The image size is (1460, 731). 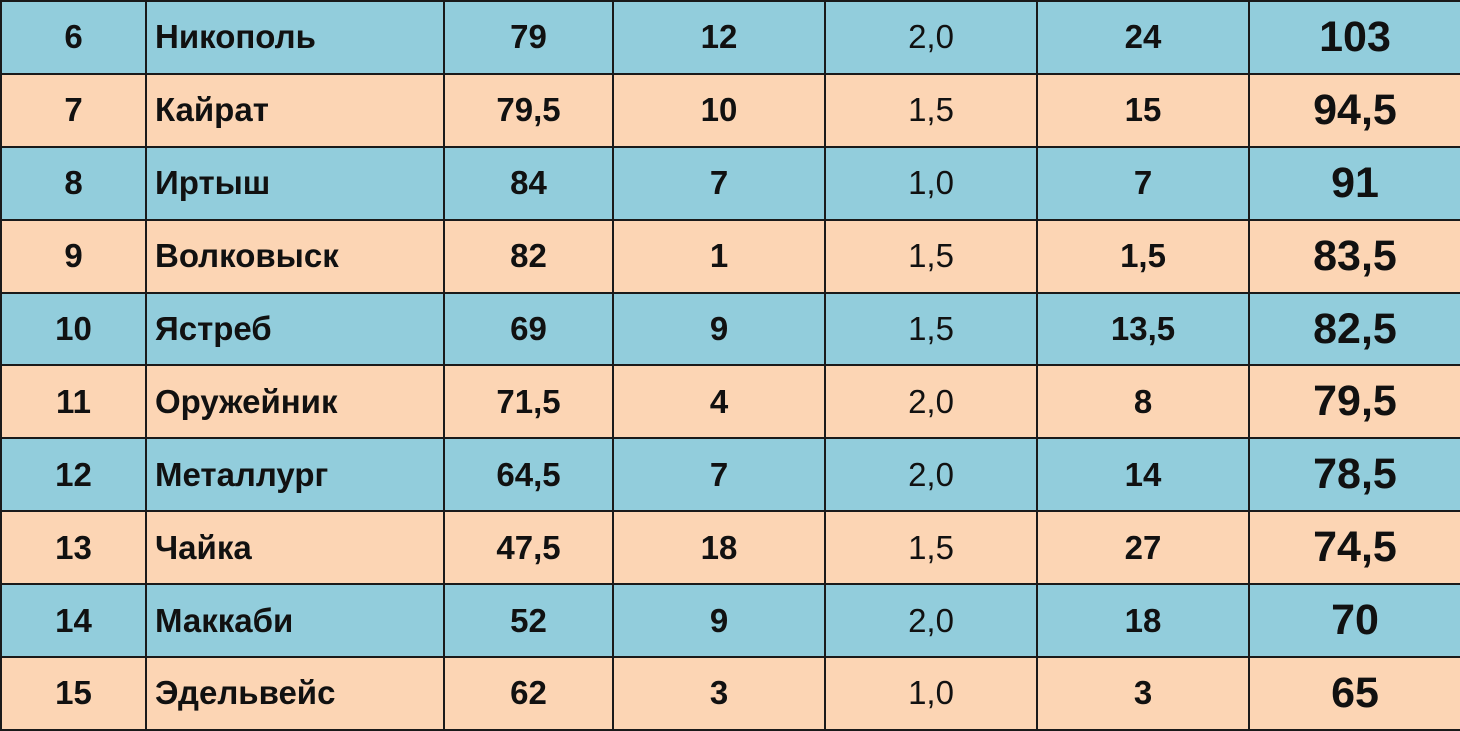 What do you see at coordinates (73, 548) in the screenshot?
I see `rank-cell: 13` at bounding box center [73, 548].